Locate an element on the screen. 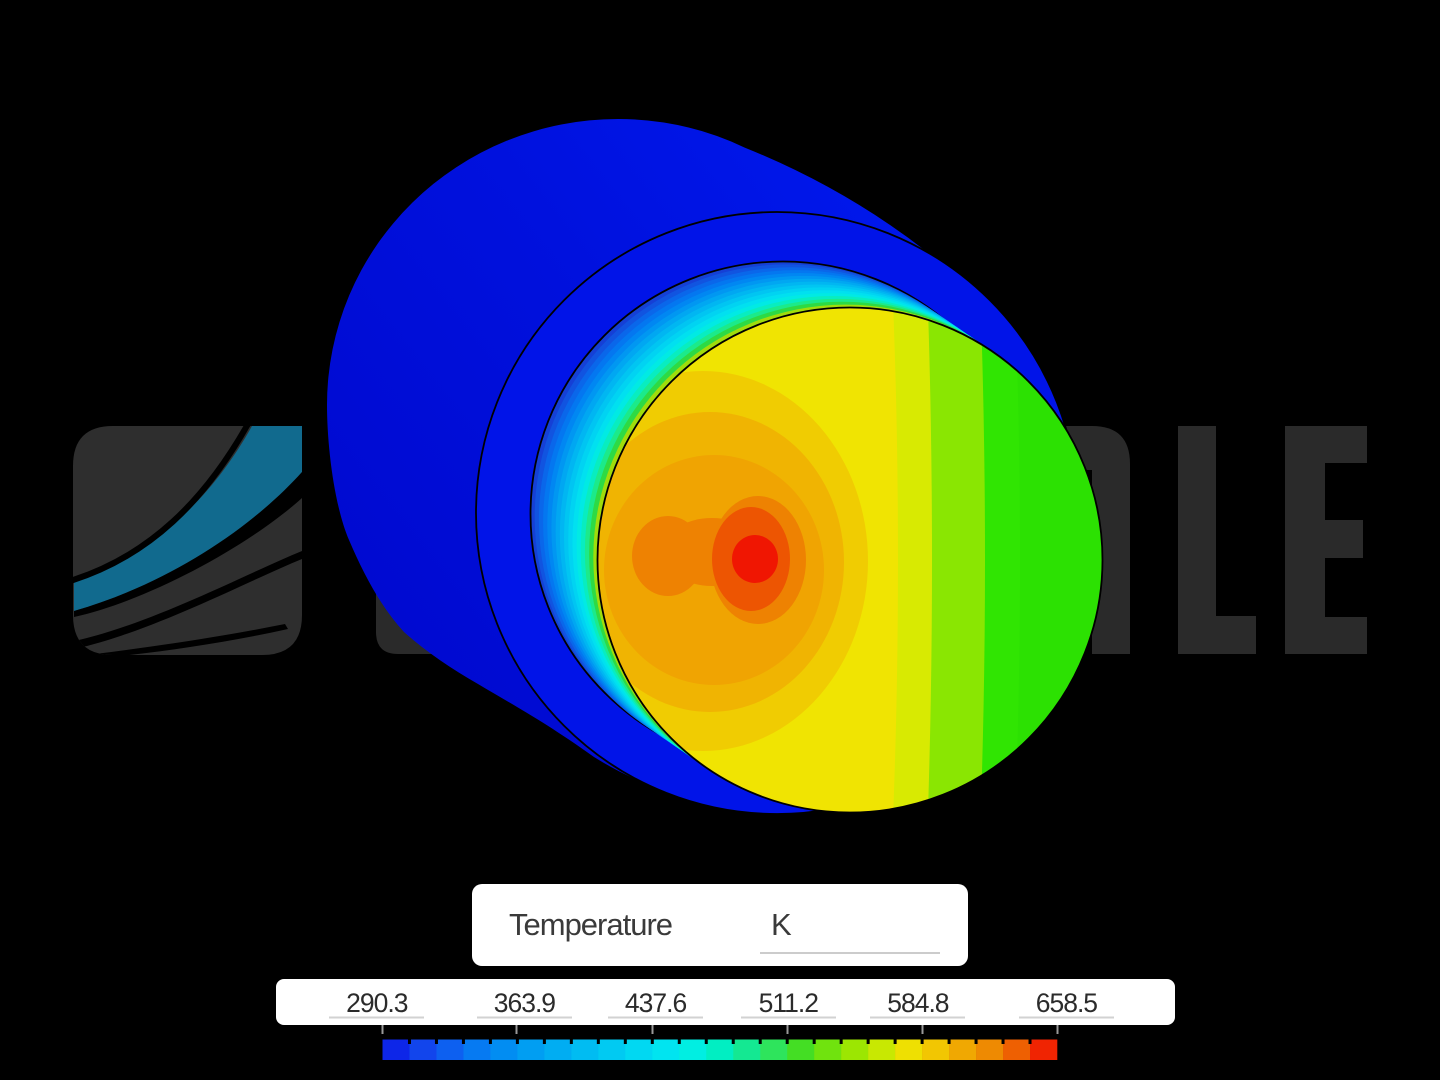  svg-text: 511.2 is located at coordinates (789, 1003).